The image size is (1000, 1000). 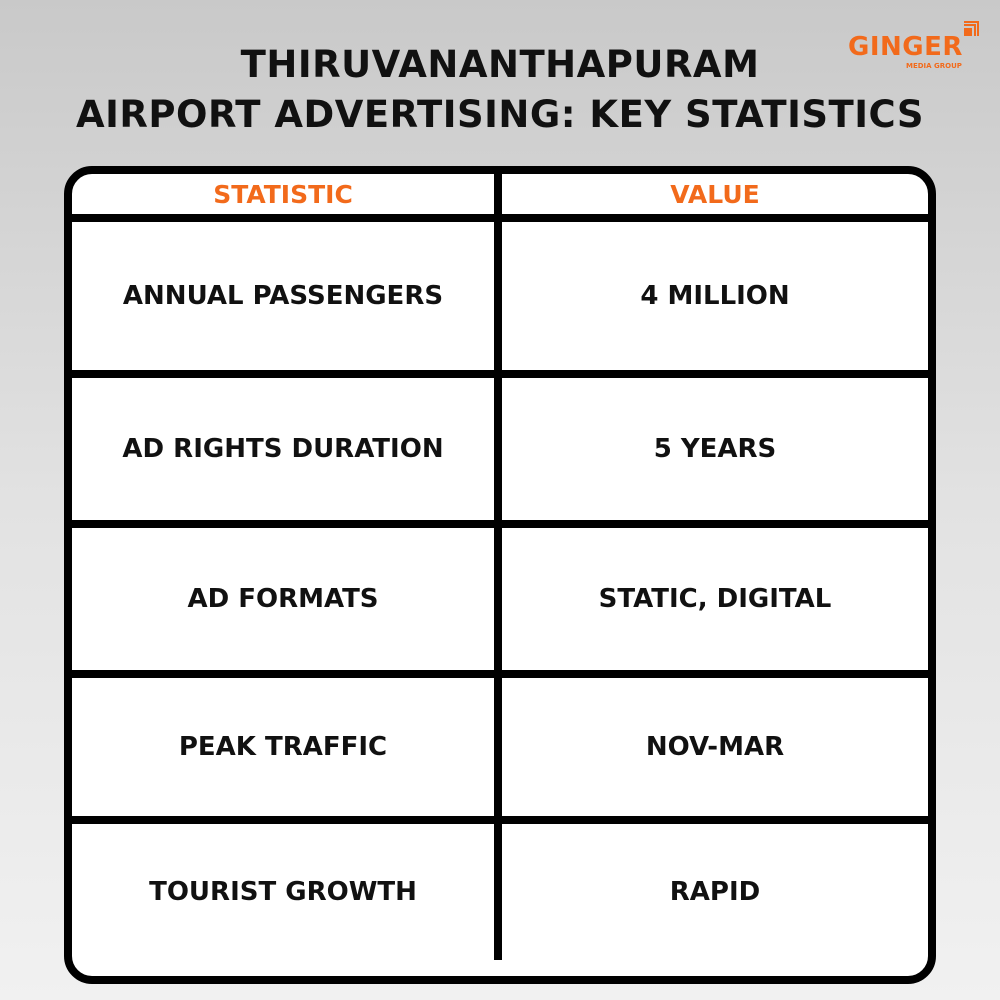 I want to click on cell-value: 4 MILLION, so click(x=715, y=300).